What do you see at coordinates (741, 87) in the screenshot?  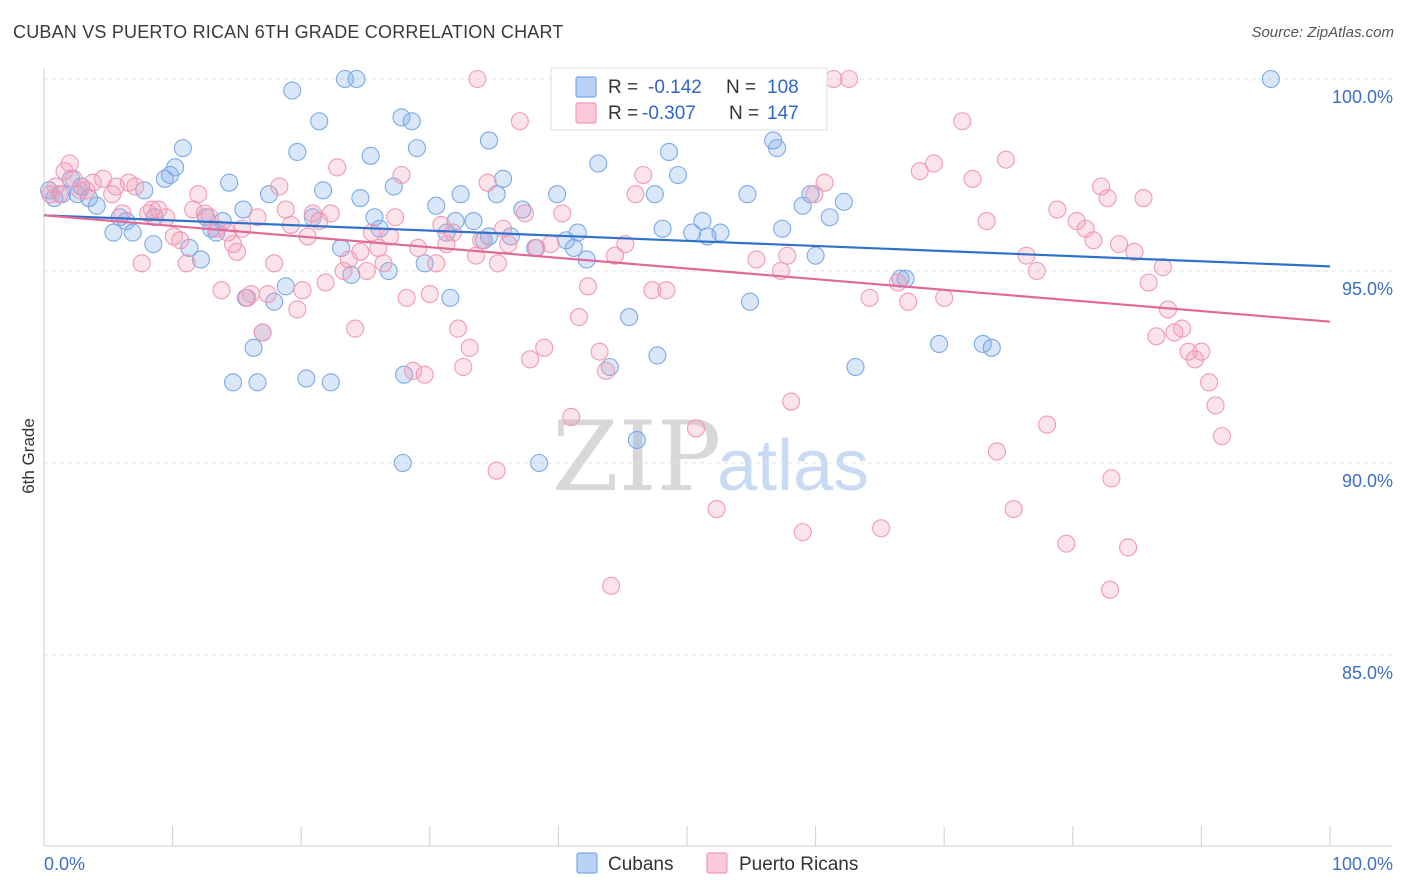 I see `stats-n-label-cubans: N =` at bounding box center [741, 87].